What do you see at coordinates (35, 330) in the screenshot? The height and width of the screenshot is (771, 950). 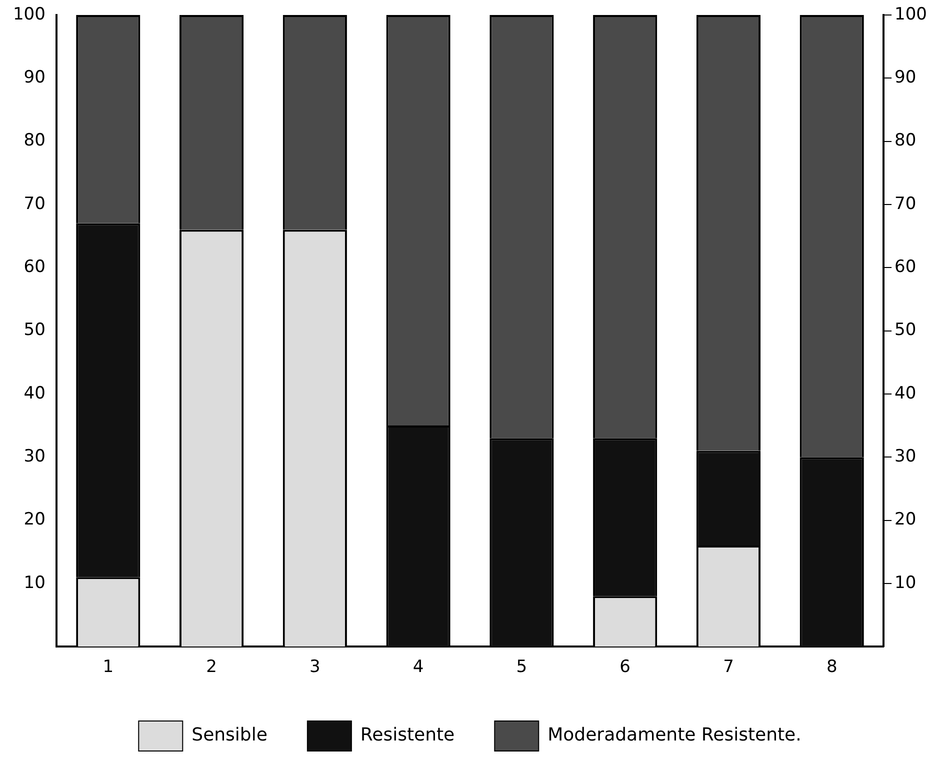 I see `y2-tick-label: 50` at bounding box center [35, 330].